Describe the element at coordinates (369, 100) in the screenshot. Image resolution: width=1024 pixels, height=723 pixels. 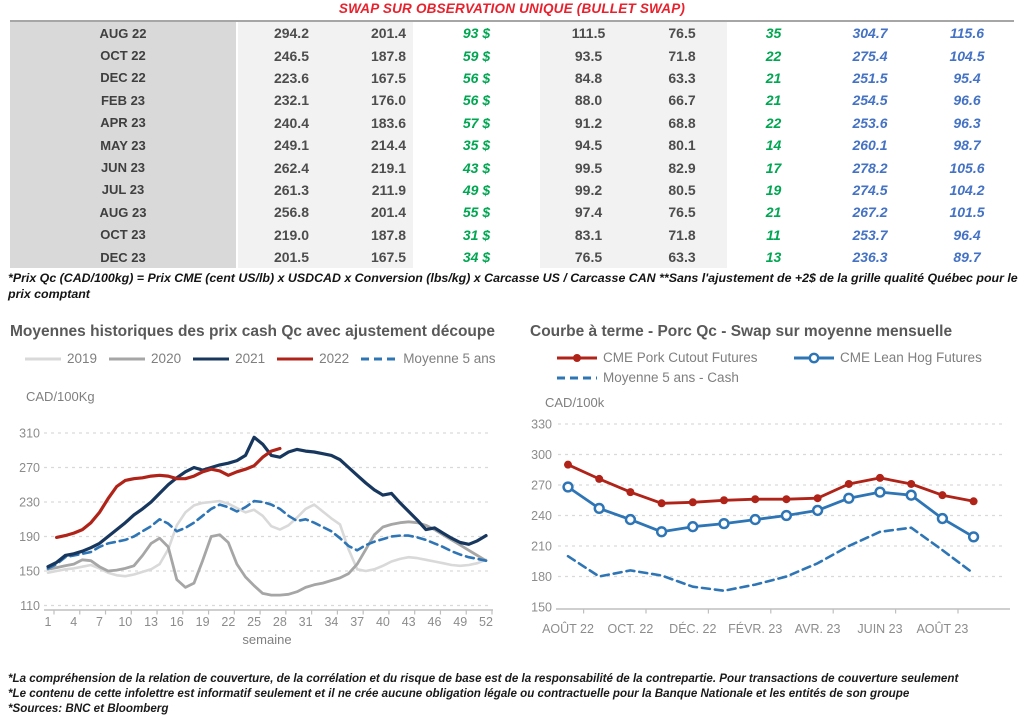
I see `table-cell: 176.0` at that location.